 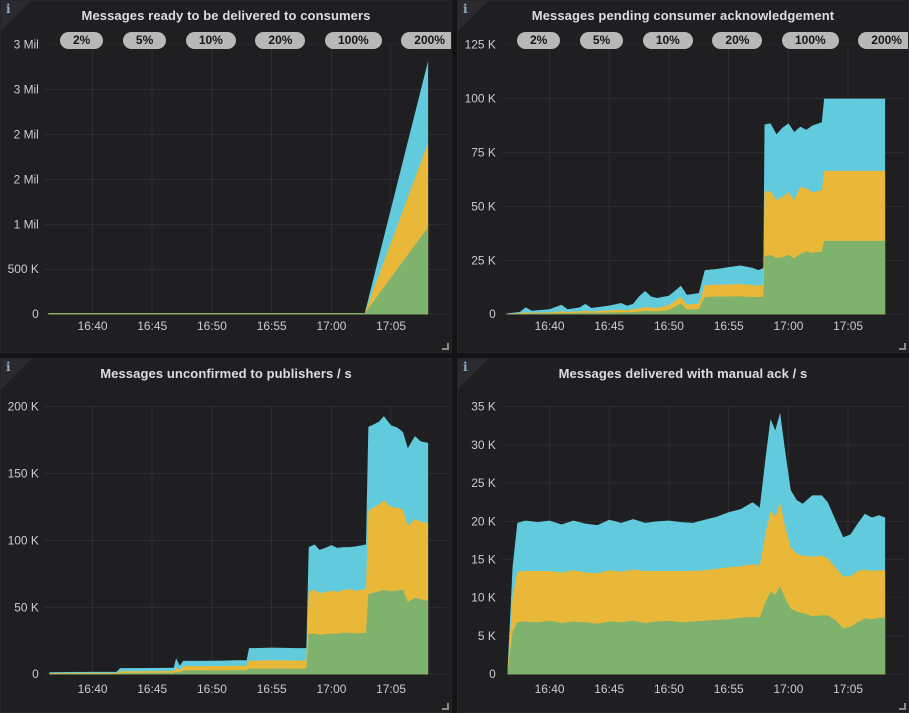 What do you see at coordinates (683, 373) in the screenshot?
I see `panel-title: Messages delivered with manual ack / s` at bounding box center [683, 373].